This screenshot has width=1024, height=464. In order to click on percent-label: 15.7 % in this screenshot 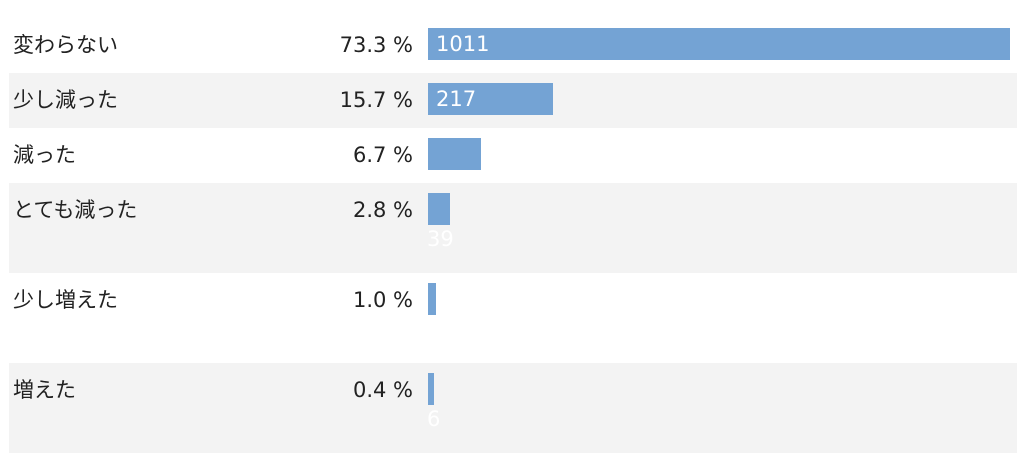, I will do `click(376, 100)`.